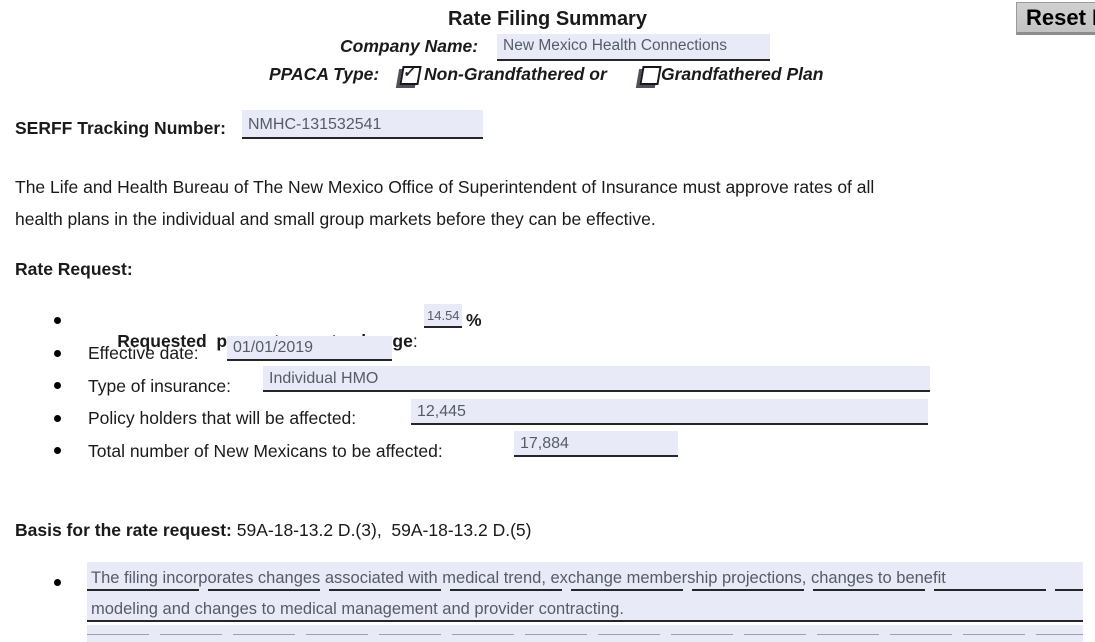  Describe the element at coordinates (1055, 18) in the screenshot. I see `reset-form-button: Reset Form` at that location.